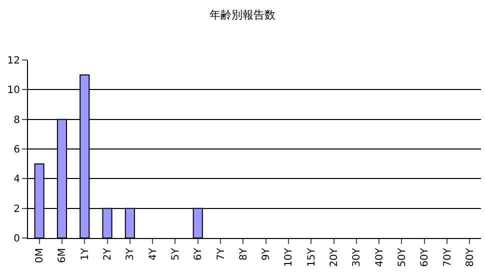 This screenshot has height=275, width=485. I want to click on x-tick-label: 10Y, so click(289, 257).